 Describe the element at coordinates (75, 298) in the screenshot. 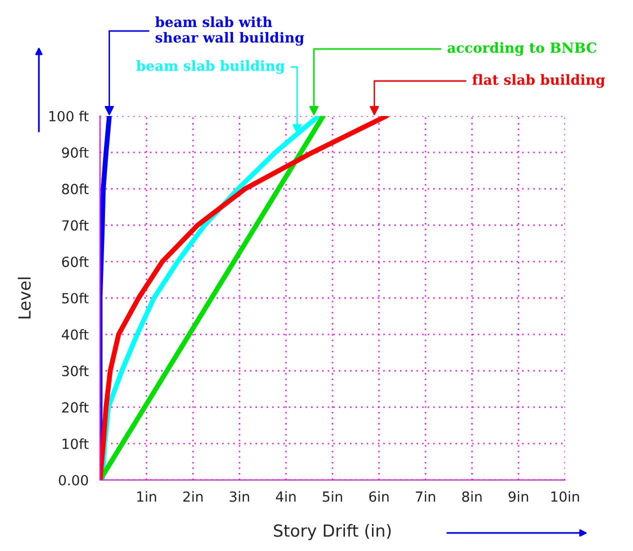

I see `y-tick-label: 50ft` at that location.